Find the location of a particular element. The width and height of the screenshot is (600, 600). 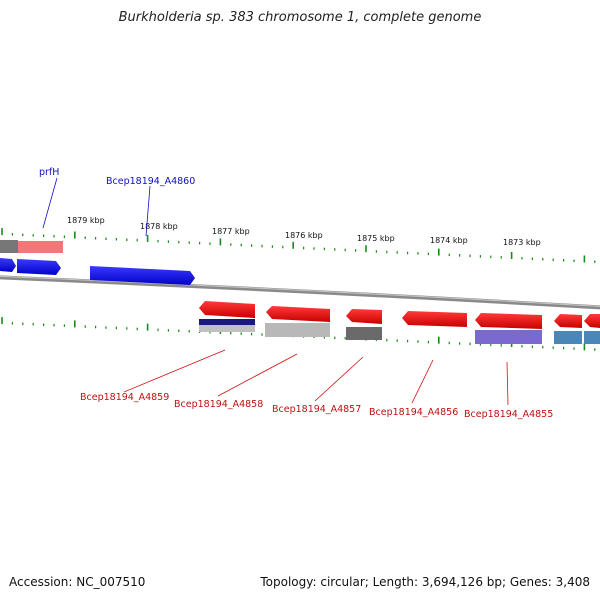

gene-label-A4856: Bcep18194_A4856 is located at coordinates (413, 412).